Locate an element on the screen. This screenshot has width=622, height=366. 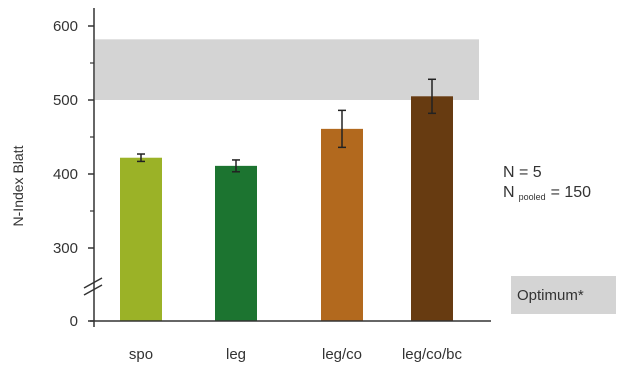
y-tick-label-500: 500 is located at coordinates (65, 100).